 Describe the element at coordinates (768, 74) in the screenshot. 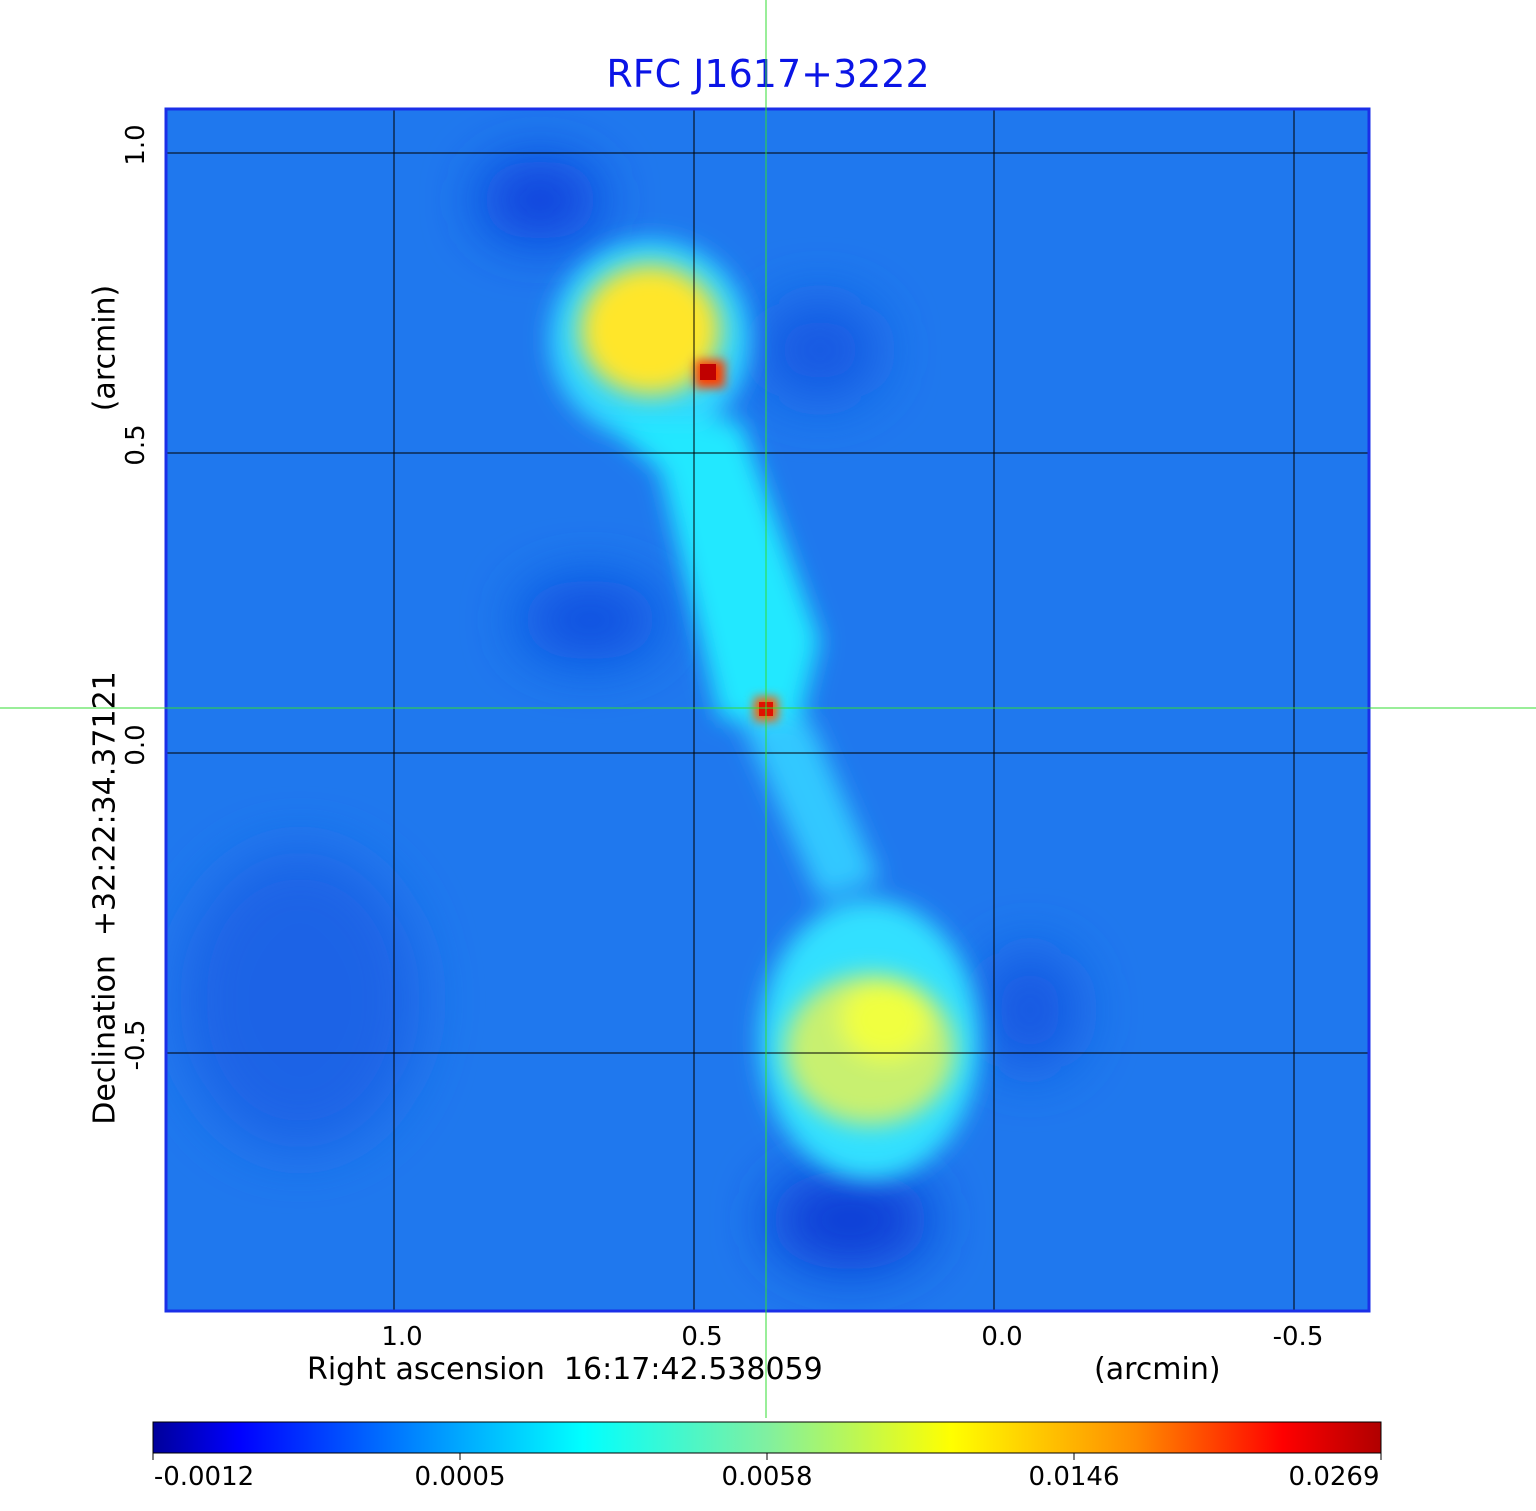

I see `chart-title: RFC J1617+3222` at that location.